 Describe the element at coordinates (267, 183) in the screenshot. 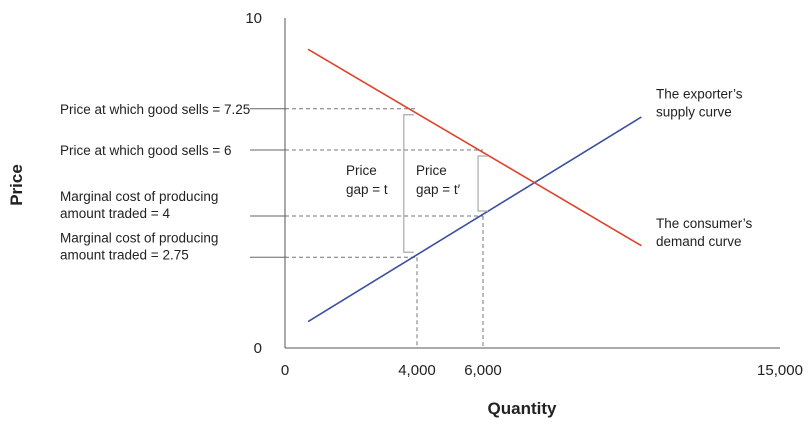

I see `leader-lines` at that location.